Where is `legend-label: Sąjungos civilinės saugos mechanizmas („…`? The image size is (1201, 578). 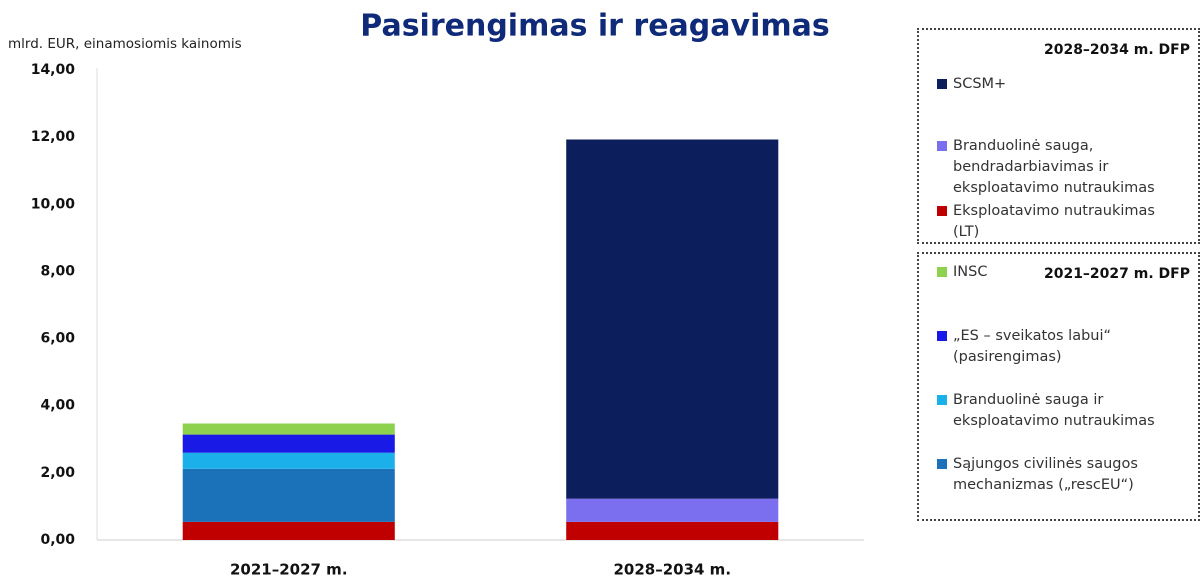
legend-label: Sąjungos civilinės saugos mechanizmas („… is located at coordinates (1045, 474).